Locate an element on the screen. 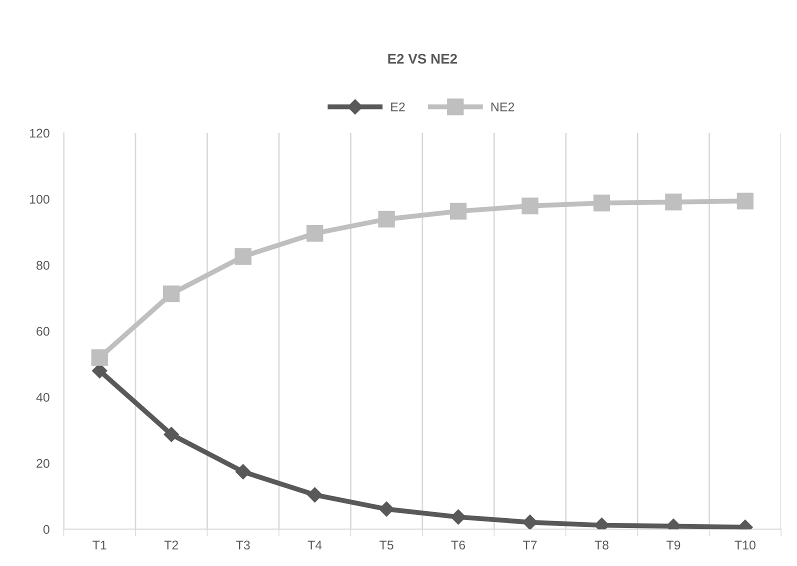 This screenshot has height=566, width=797. chart-title: E2 VS NE2 is located at coordinates (422, 59).